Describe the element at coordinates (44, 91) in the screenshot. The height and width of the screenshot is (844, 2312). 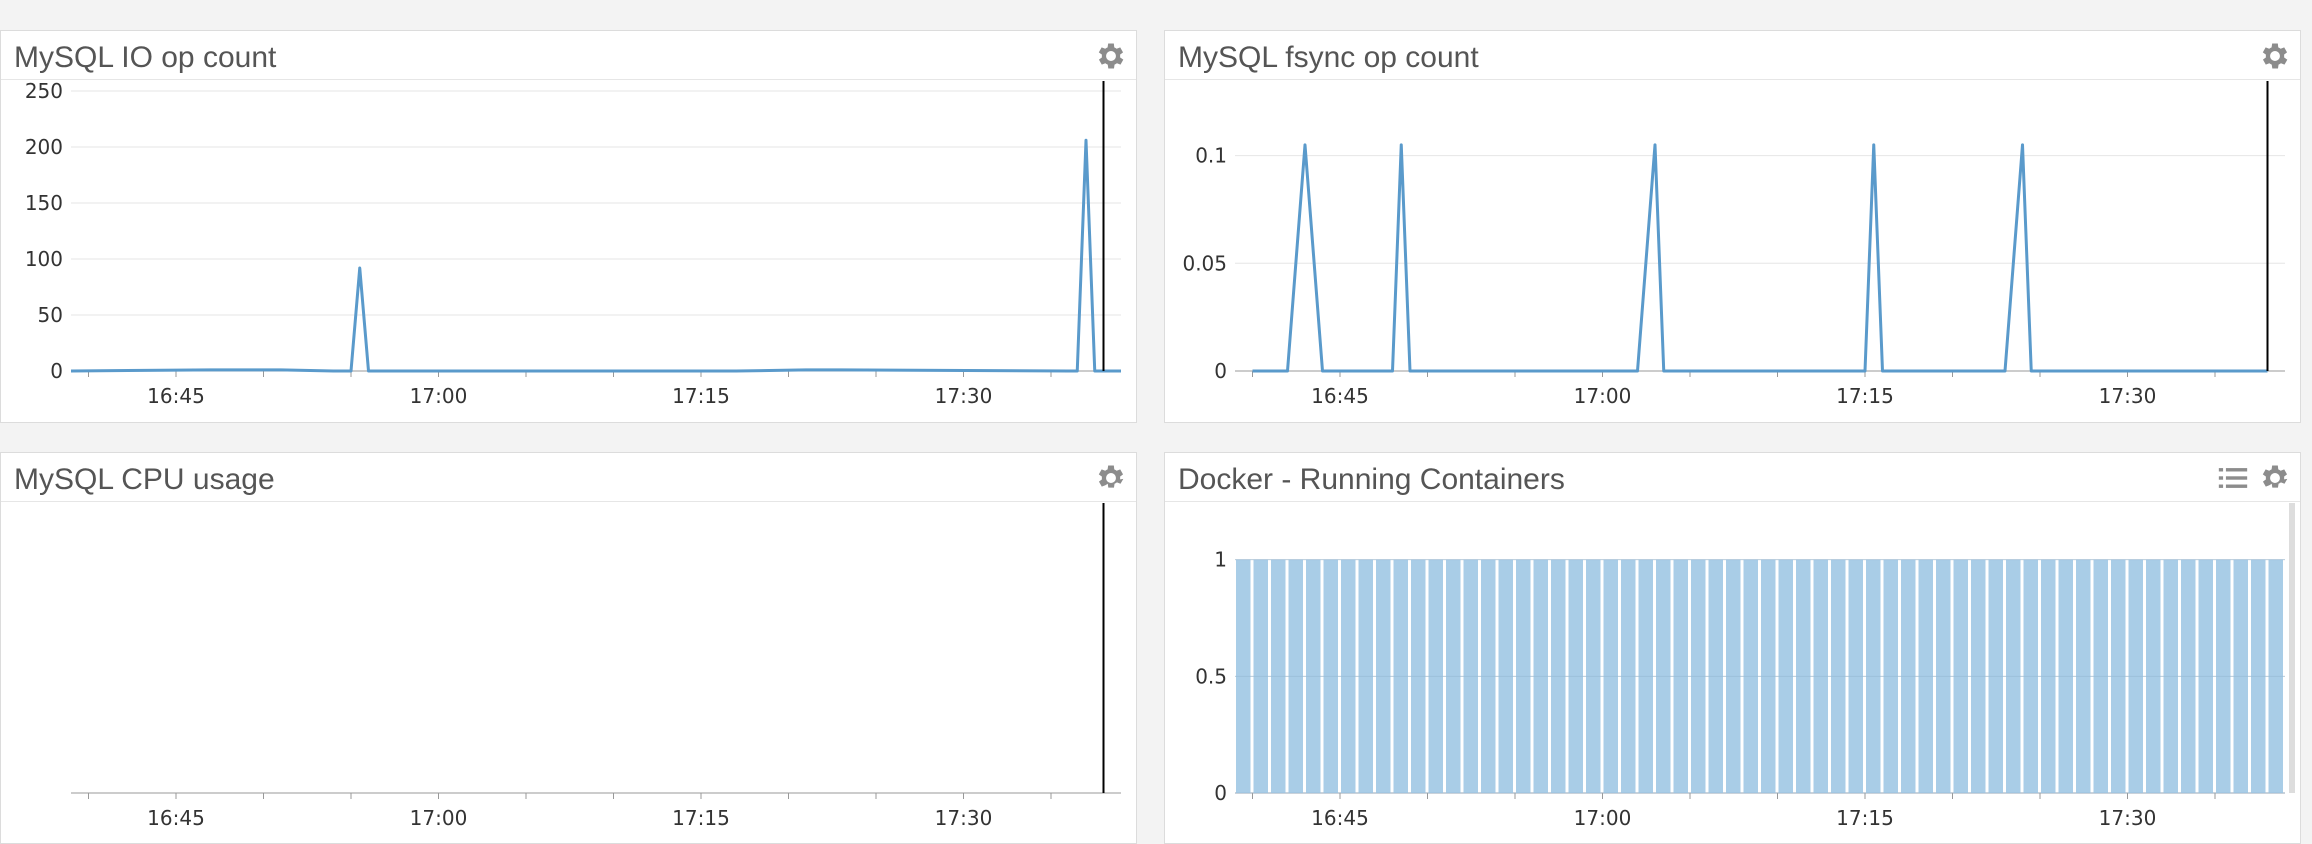
I see `y-tick-label: 250` at that location.